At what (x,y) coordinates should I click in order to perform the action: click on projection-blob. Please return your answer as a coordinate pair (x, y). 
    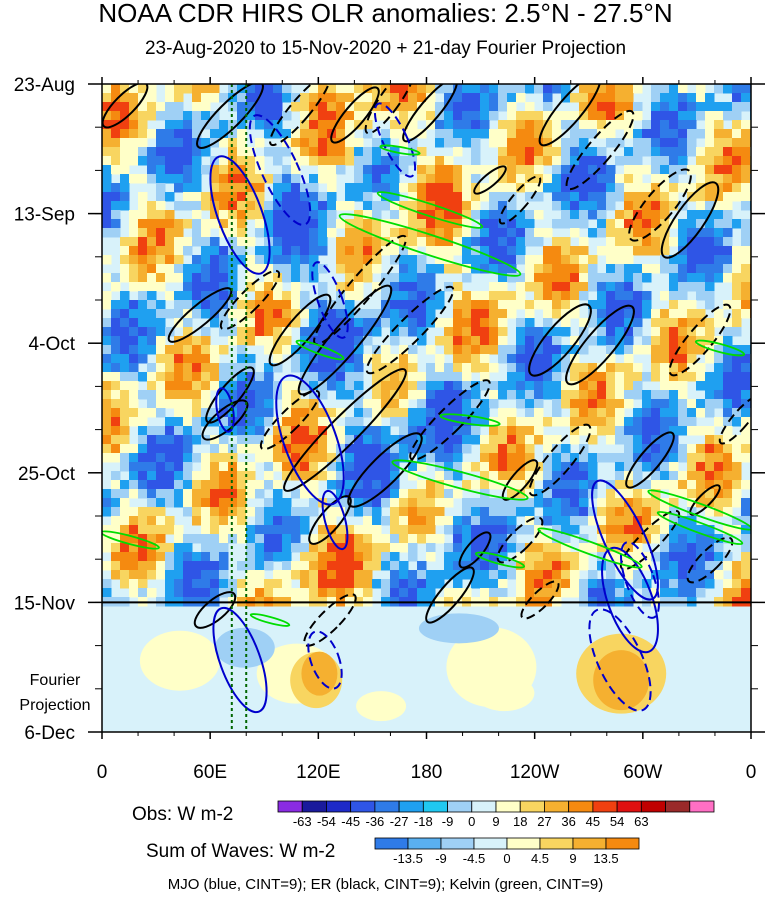
    Looking at the image, I should click on (381, 706).